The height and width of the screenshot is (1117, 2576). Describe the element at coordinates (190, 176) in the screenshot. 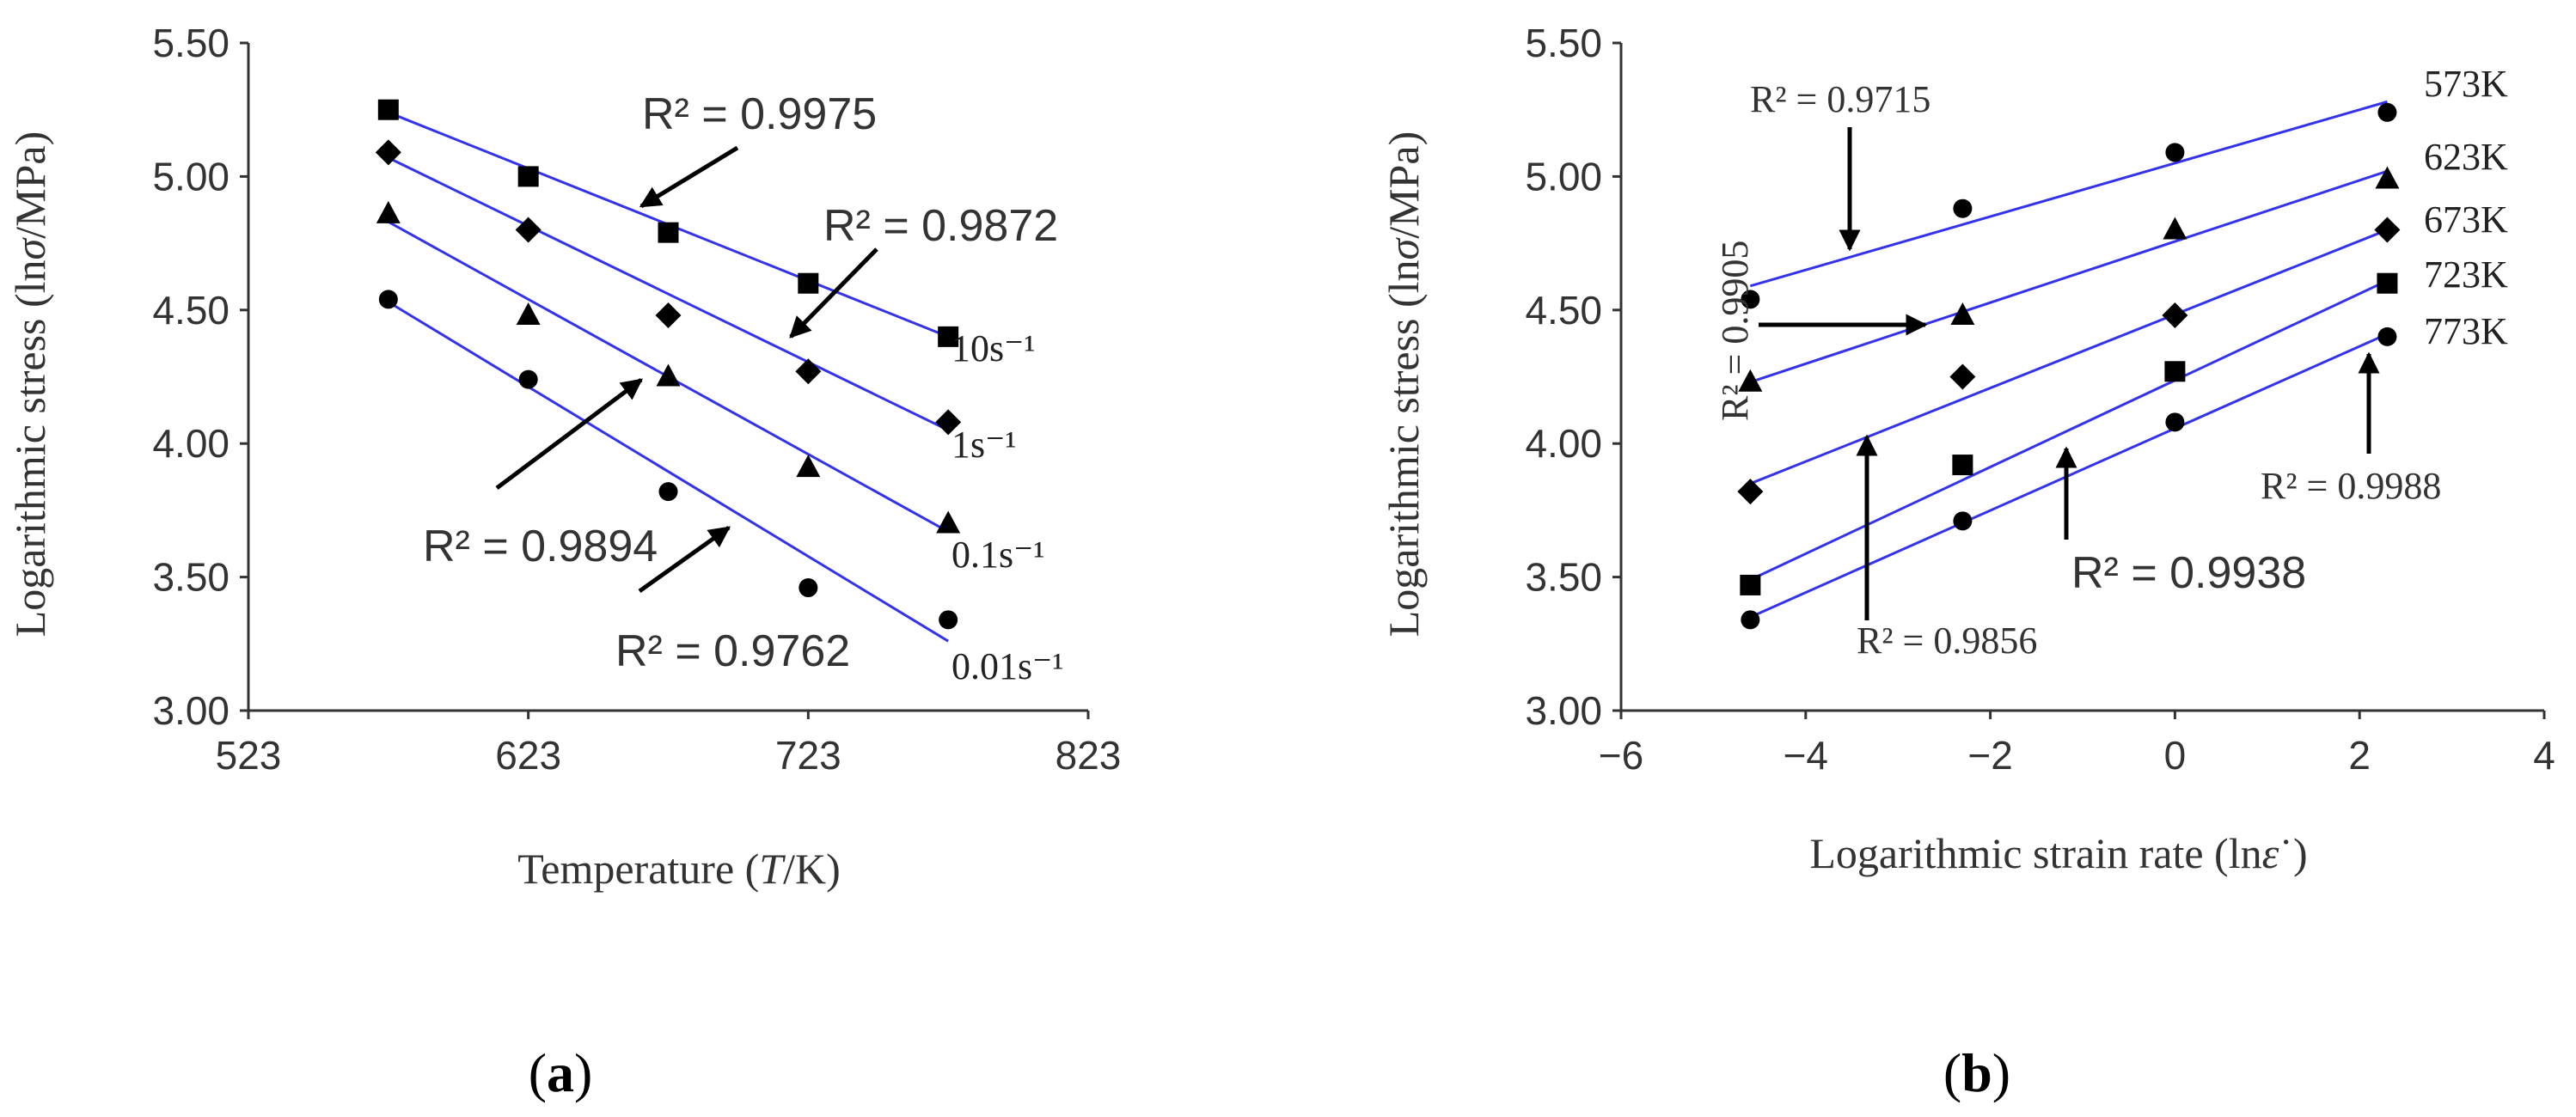

I see `chart-a-y-tick-label: 5.00` at that location.